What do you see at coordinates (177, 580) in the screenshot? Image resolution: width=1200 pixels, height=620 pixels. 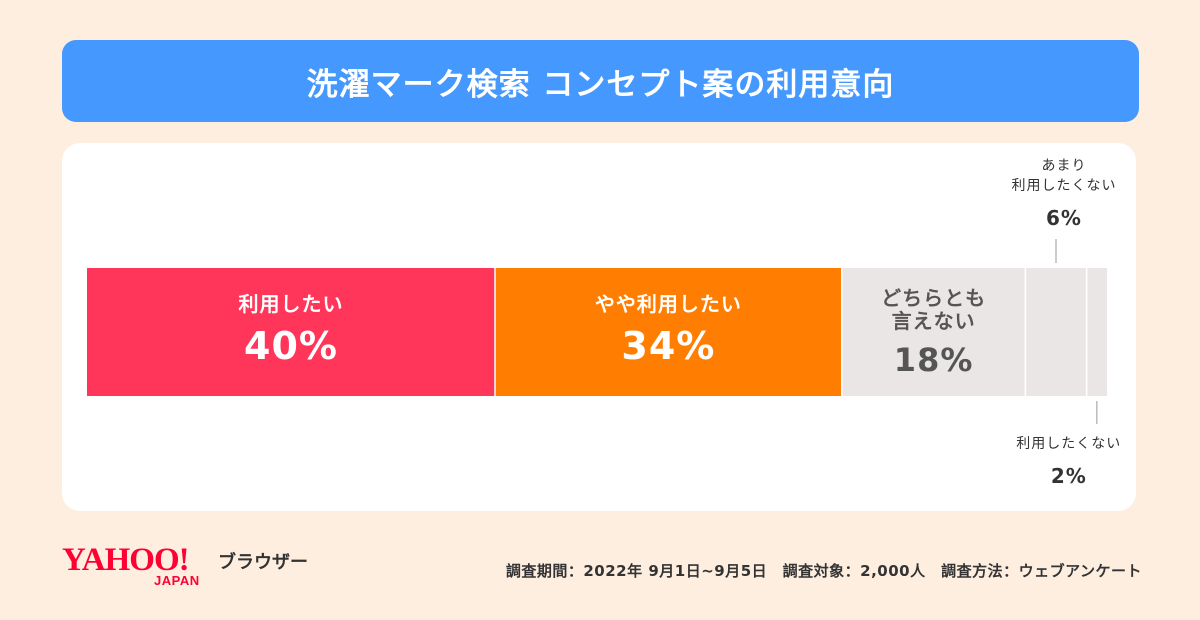 I see `logo-japan-text: JAPAN` at bounding box center [177, 580].